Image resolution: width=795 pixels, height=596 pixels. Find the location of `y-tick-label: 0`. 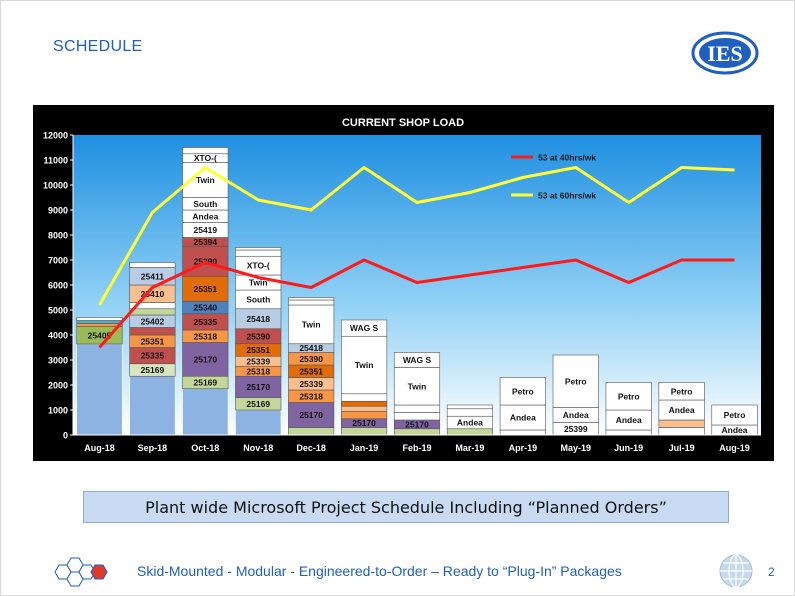

y-tick-label: 0 is located at coordinates (65, 436).